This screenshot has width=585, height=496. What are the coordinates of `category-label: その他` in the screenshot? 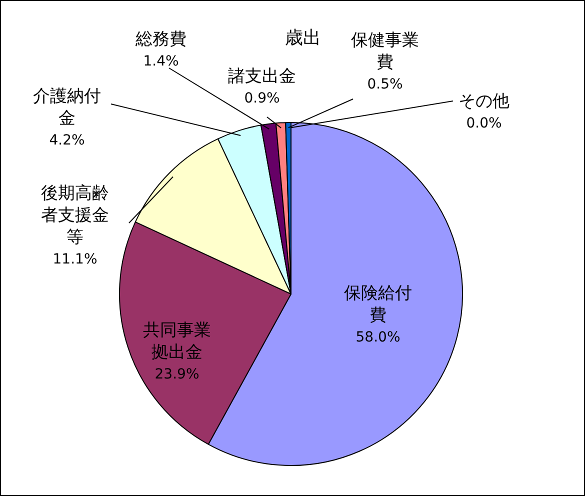 It's located at (484, 101).